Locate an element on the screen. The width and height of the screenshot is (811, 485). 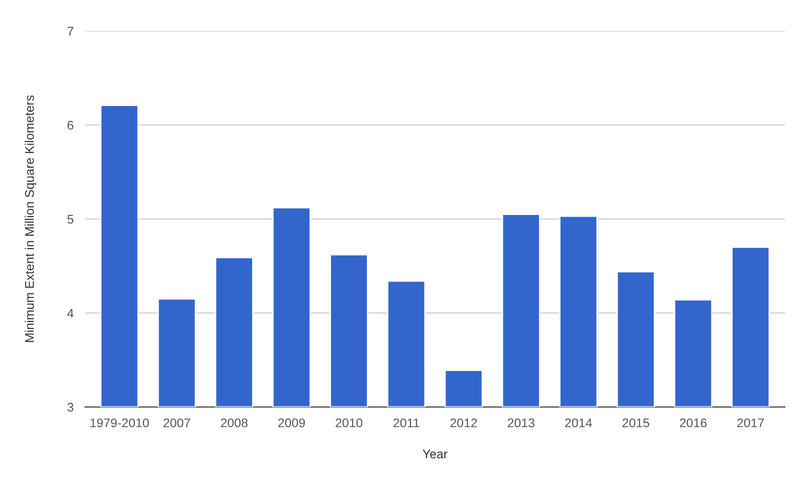
y-tick-label: 7 is located at coordinates (71, 31).